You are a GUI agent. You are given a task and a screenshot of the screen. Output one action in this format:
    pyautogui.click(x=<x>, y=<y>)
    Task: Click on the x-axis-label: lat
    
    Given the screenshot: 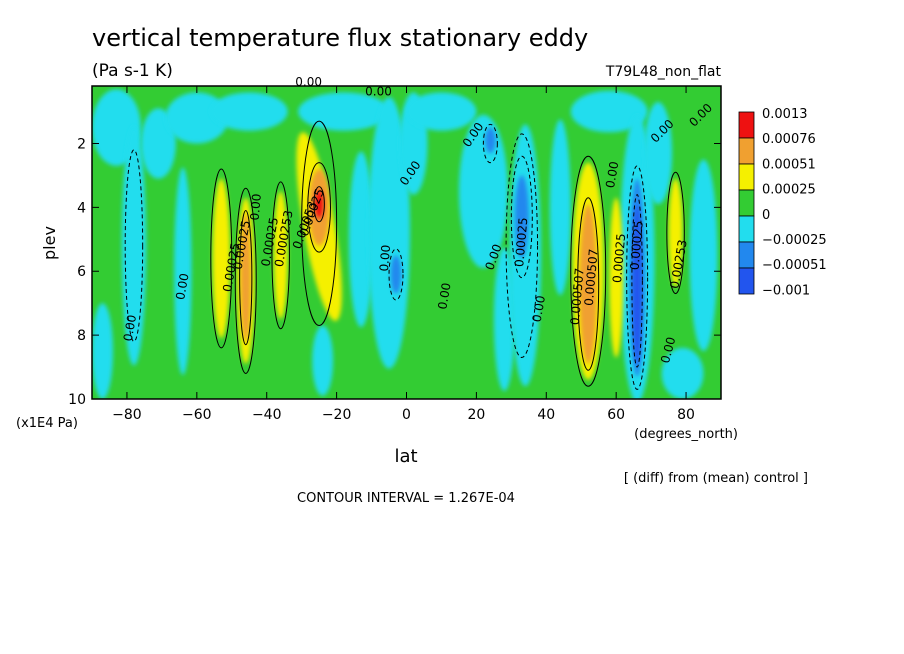 What is the action you would take?
    pyautogui.click(x=405, y=456)
    